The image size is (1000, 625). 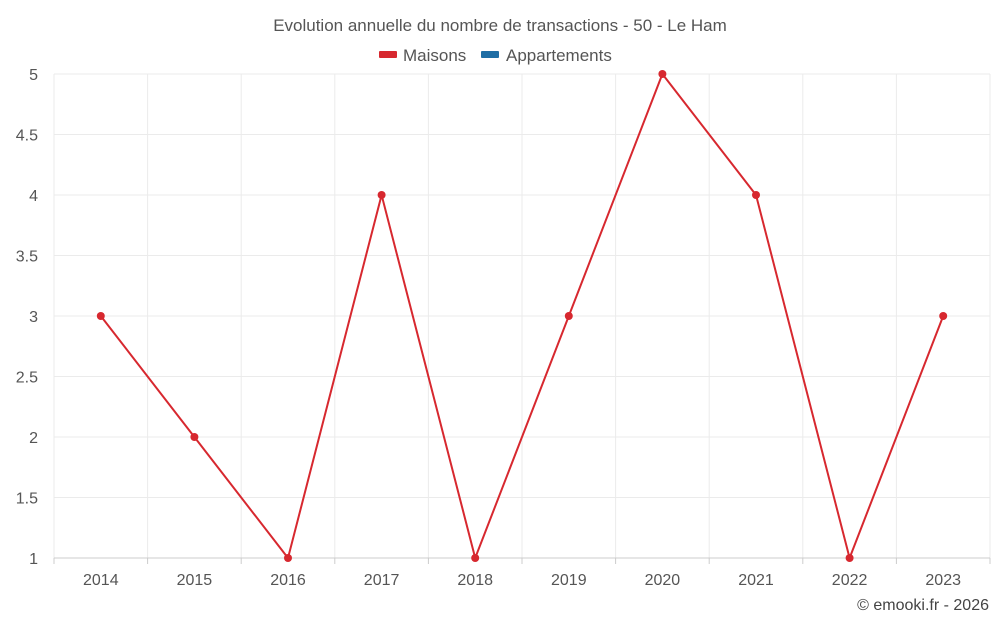 I want to click on x-tick-label: 2014, so click(x=101, y=580).